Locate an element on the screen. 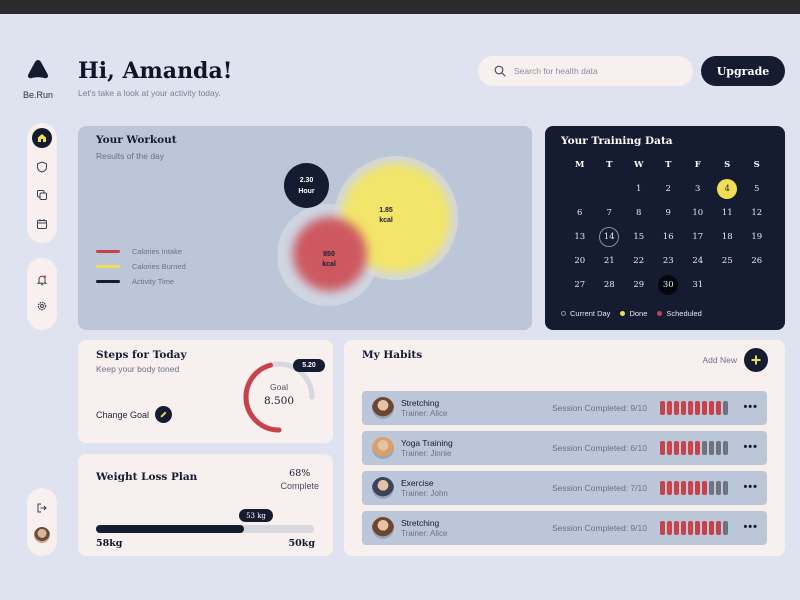 The height and width of the screenshot is (600, 800). calendar-date-label: 9 is located at coordinates (668, 213).